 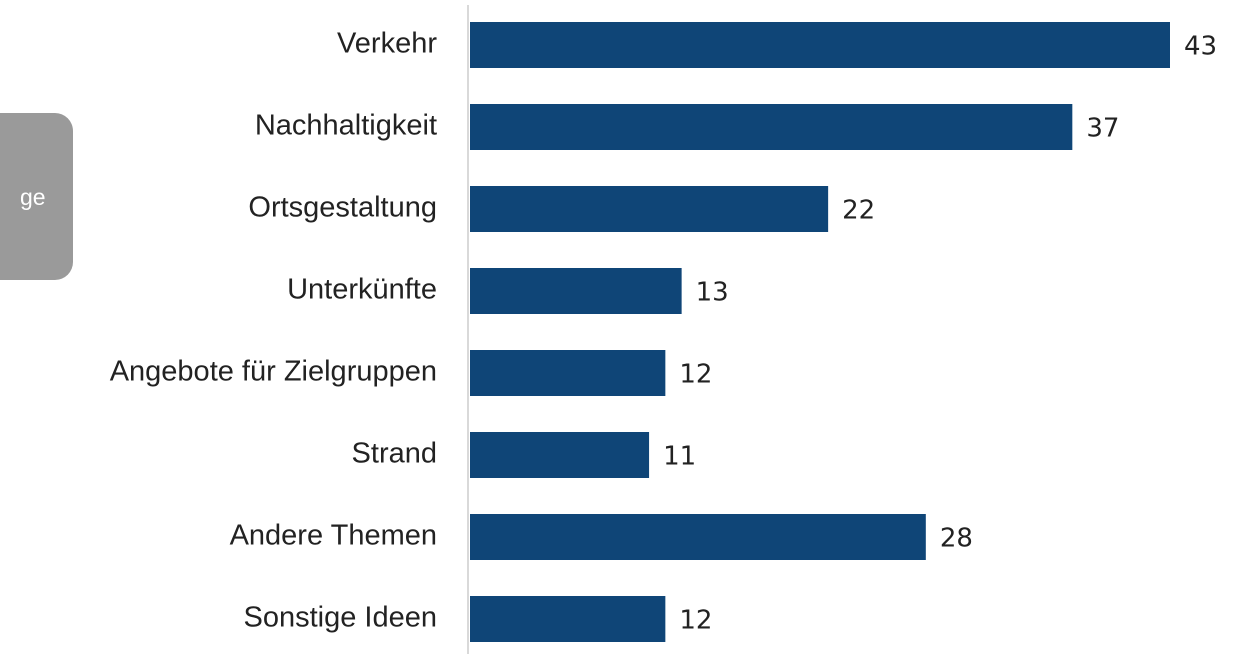 What do you see at coordinates (340, 618) in the screenshot?
I see `category-label: Sonstige Ideen` at bounding box center [340, 618].